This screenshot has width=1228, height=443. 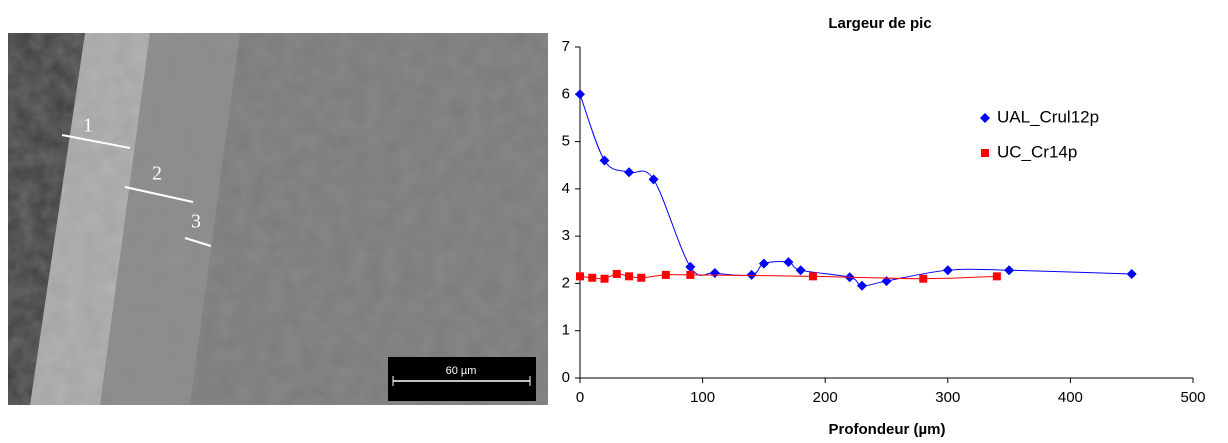 What do you see at coordinates (887, 429) in the screenshot?
I see `x-axis-label: Profondeur (µm)` at bounding box center [887, 429].